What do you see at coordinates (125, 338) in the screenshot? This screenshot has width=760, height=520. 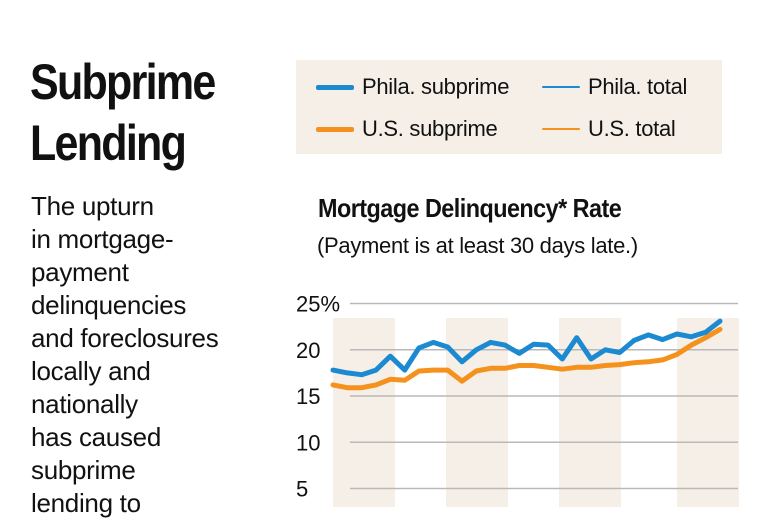 I see `description-line: and foreclosures` at bounding box center [125, 338].